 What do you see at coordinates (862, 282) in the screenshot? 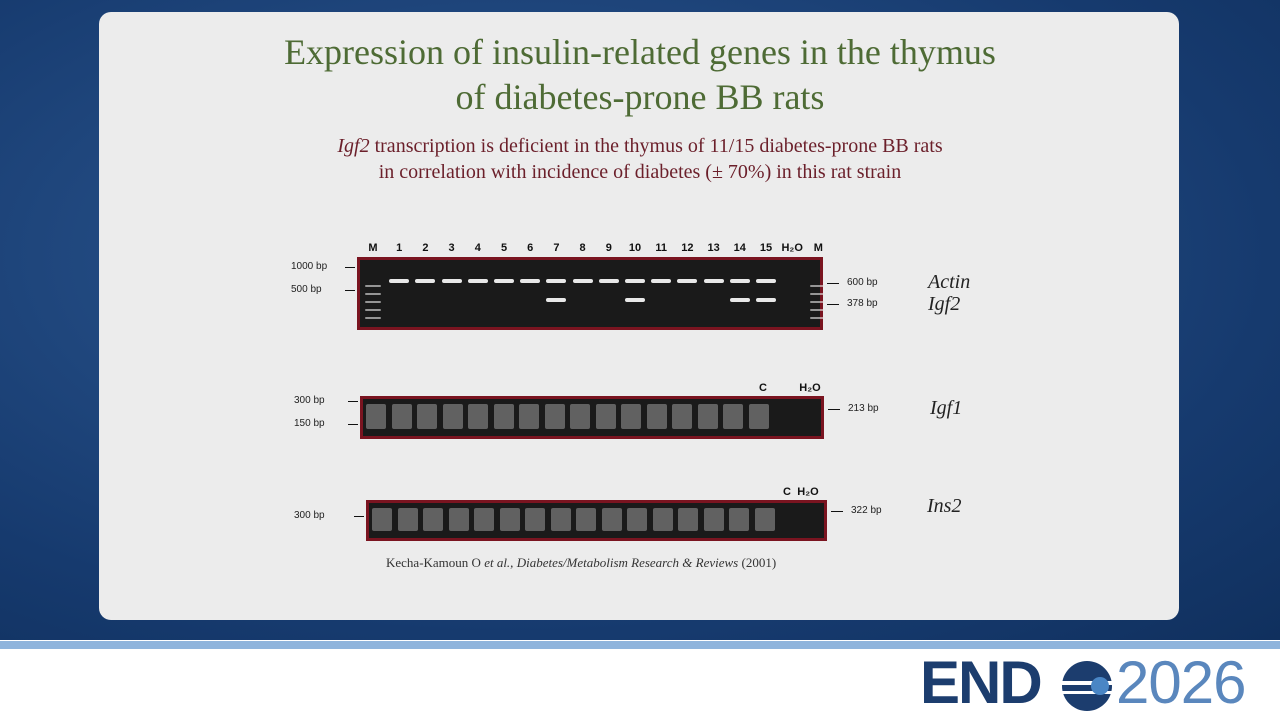
I see `marker-label: 600 bp` at bounding box center [862, 282].